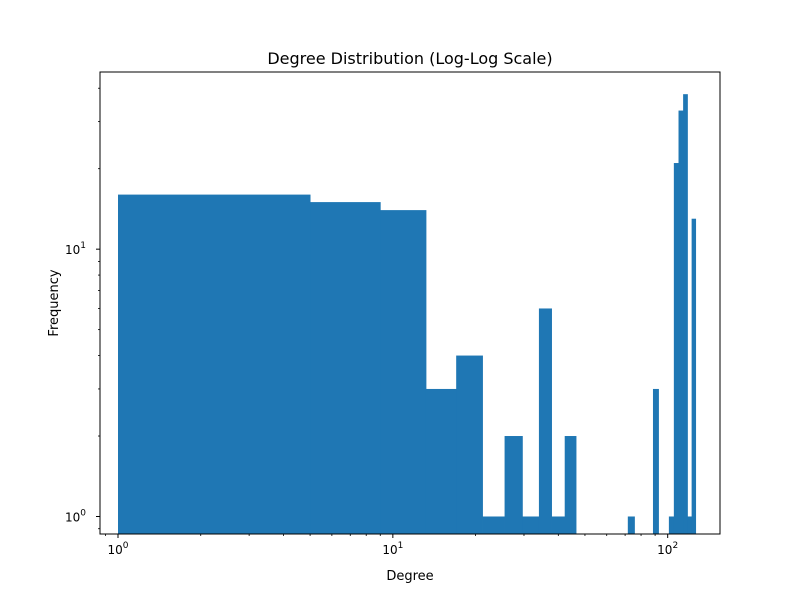 This screenshot has height=605, width=800. I want to click on x-tick-exponent: 0, so click(126, 546).